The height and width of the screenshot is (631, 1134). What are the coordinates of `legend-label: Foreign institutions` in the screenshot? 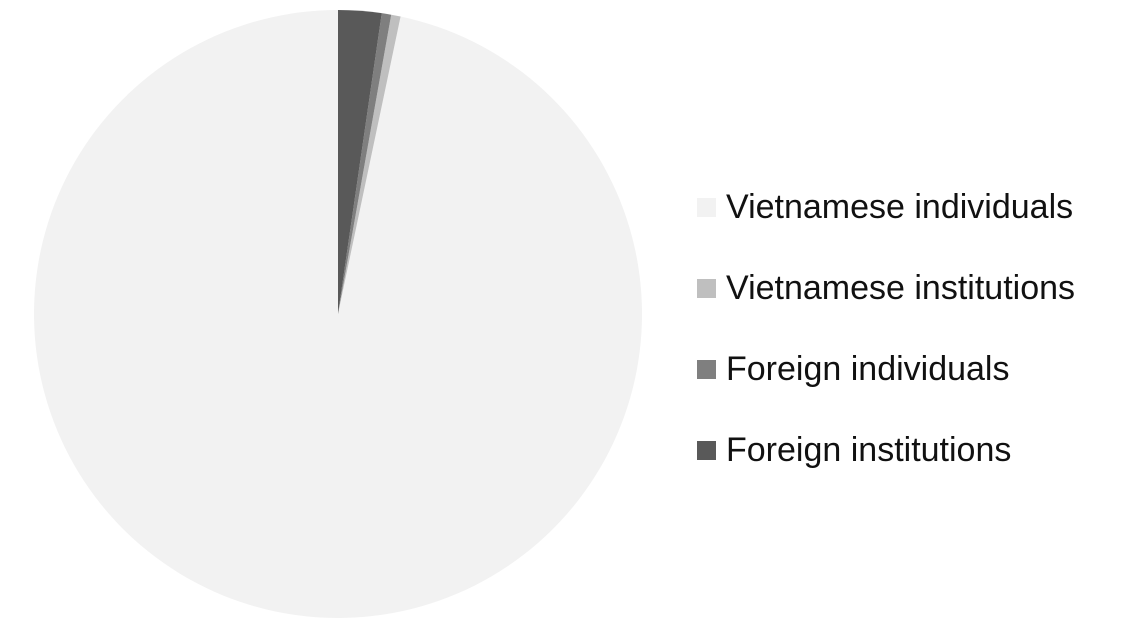 It's located at (869, 449).